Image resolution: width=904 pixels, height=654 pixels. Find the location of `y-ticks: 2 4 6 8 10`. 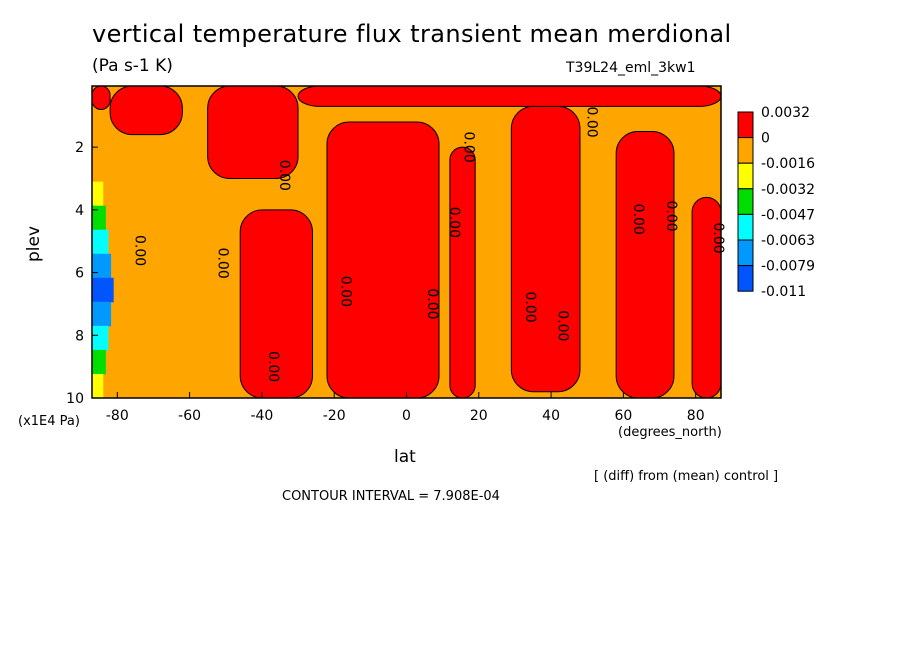

y-ticks: 2 4 6 8 10 is located at coordinates (82, 273).